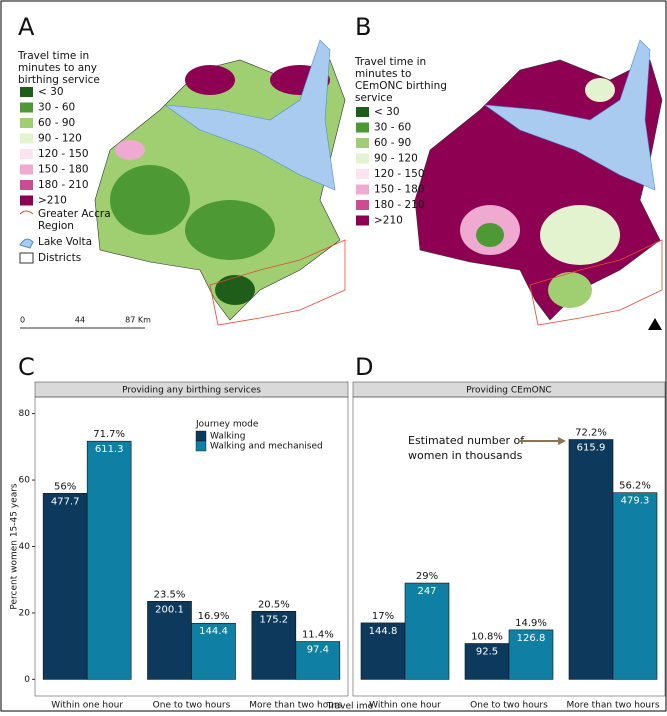 The width and height of the screenshot is (667, 716). What do you see at coordinates (531, 623) in the screenshot?
I see `value-label: 14.9%` at bounding box center [531, 623].